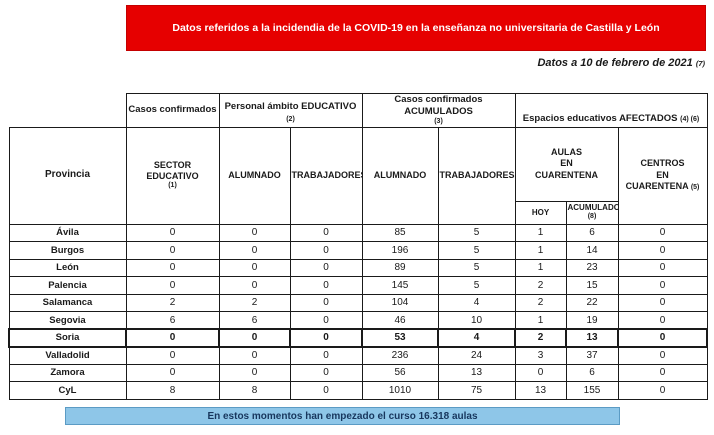 Image resolution: width=714 pixels, height=435 pixels. What do you see at coordinates (476, 175) in the screenshot?
I see `col-header-trabajadores-acumulado: TRABAJADORES` at bounding box center [476, 175].